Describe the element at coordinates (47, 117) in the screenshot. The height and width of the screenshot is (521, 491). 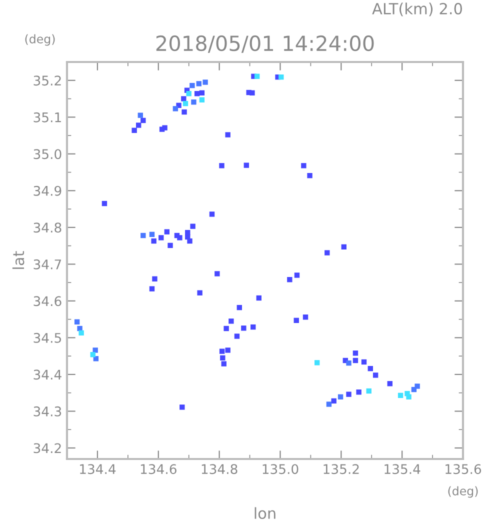
I see `y-tick-label: 35.1` at that location.